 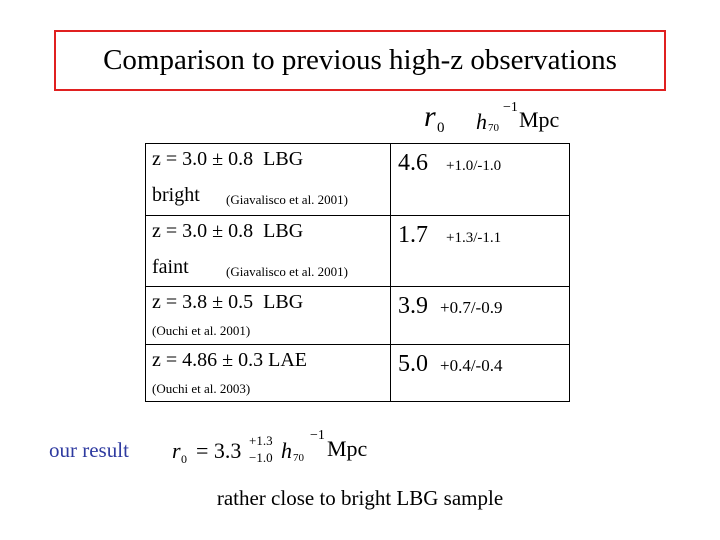 What do you see at coordinates (176, 450) in the screenshot?
I see `result-symbol: r` at bounding box center [176, 450].